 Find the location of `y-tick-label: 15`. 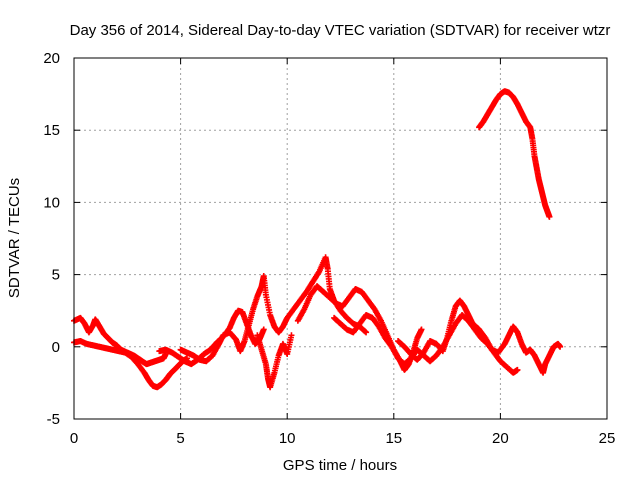

y-tick-label: 15 is located at coordinates (51, 130).